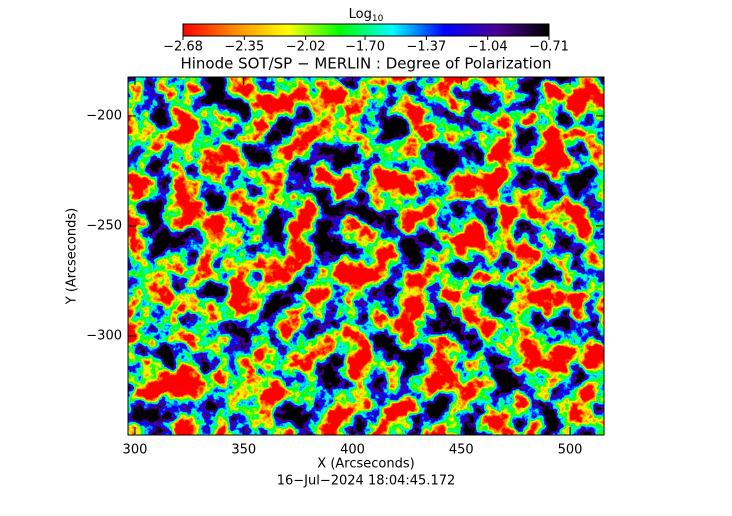 This screenshot has height=516, width=732. Describe the element at coordinates (488, 47) in the screenshot. I see `colorbar-tick-label: −1.04` at that location.